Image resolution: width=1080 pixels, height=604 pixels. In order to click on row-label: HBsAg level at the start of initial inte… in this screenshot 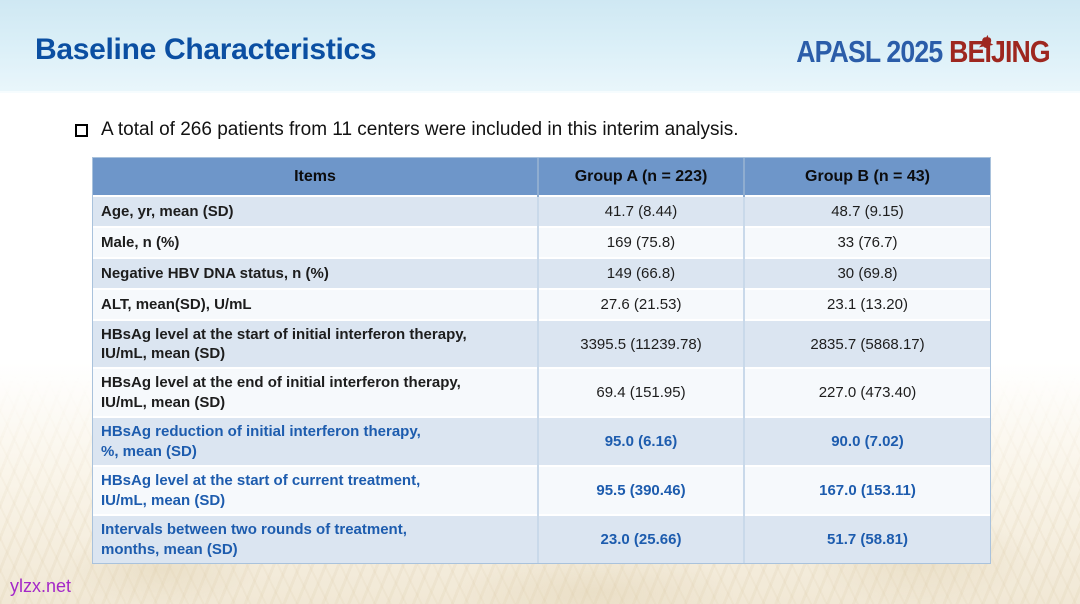, I will do `click(315, 343)`.